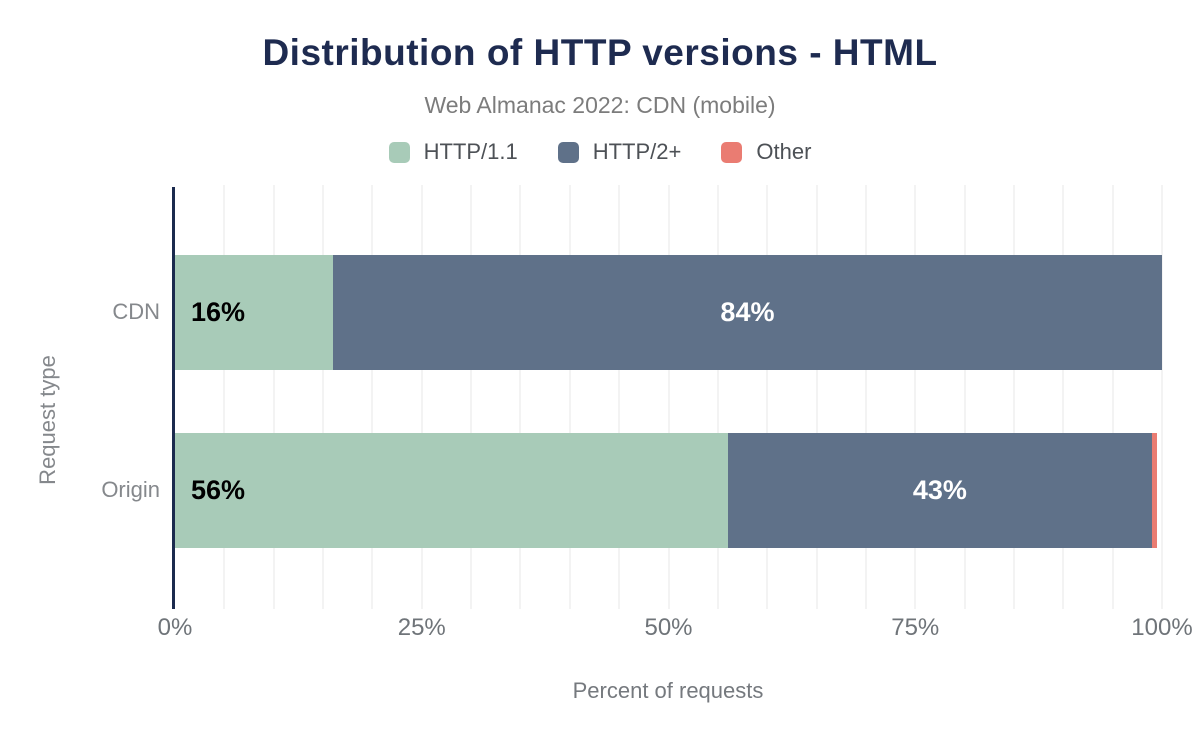 The width and height of the screenshot is (1200, 742). I want to click on category-label-cdn: CDN, so click(136, 311).